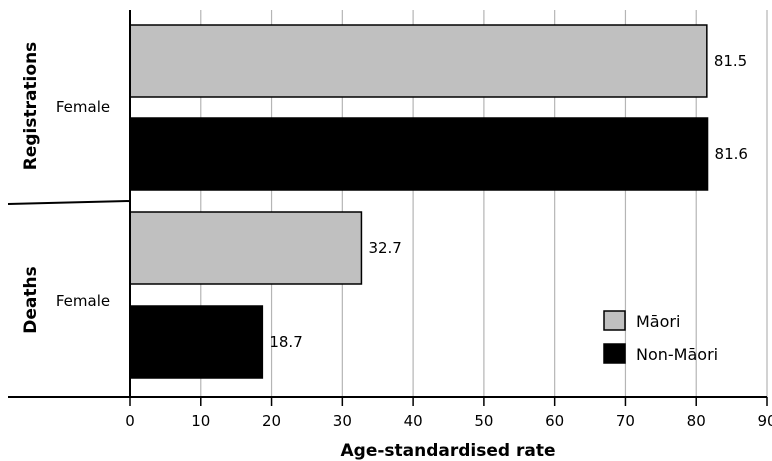 The height and width of the screenshot is (461, 772). I want to click on bar-deaths-maori, so click(246, 248).